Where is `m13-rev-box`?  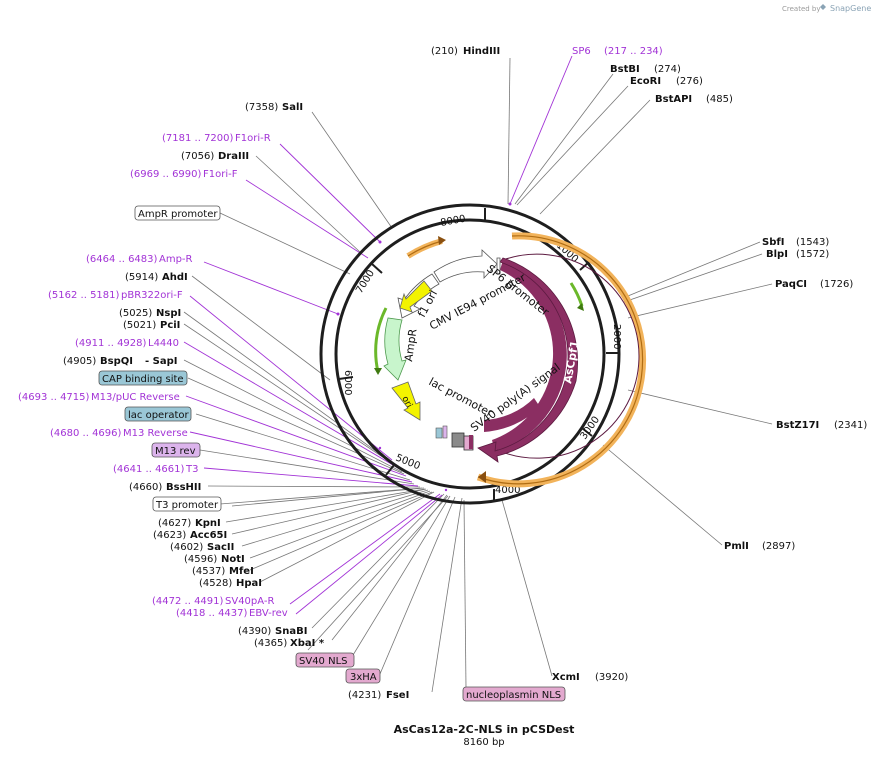 m13-rev-box is located at coordinates (176, 450).